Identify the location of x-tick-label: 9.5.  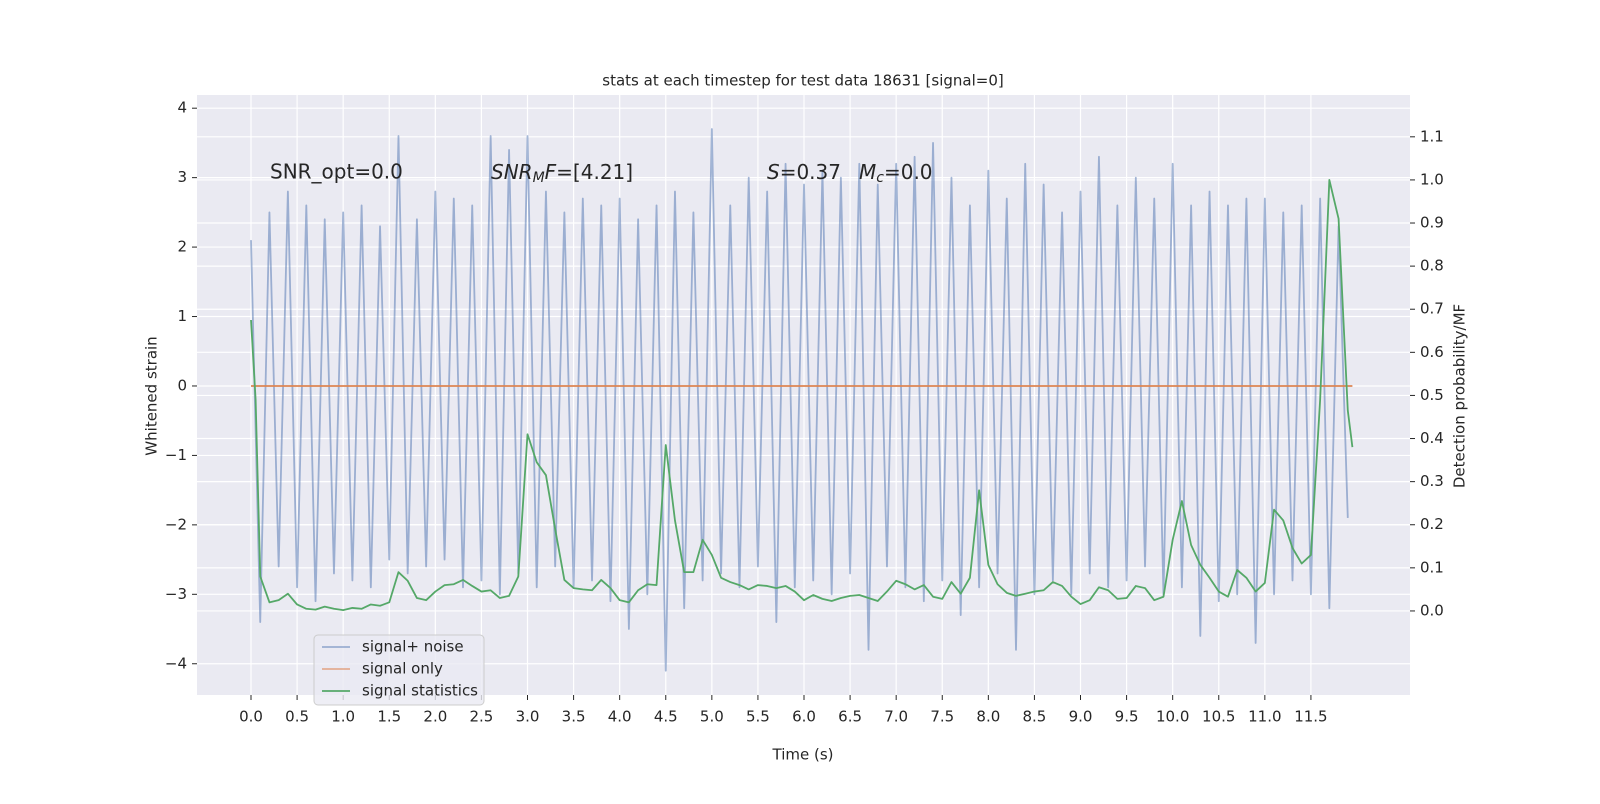
(1127, 717).